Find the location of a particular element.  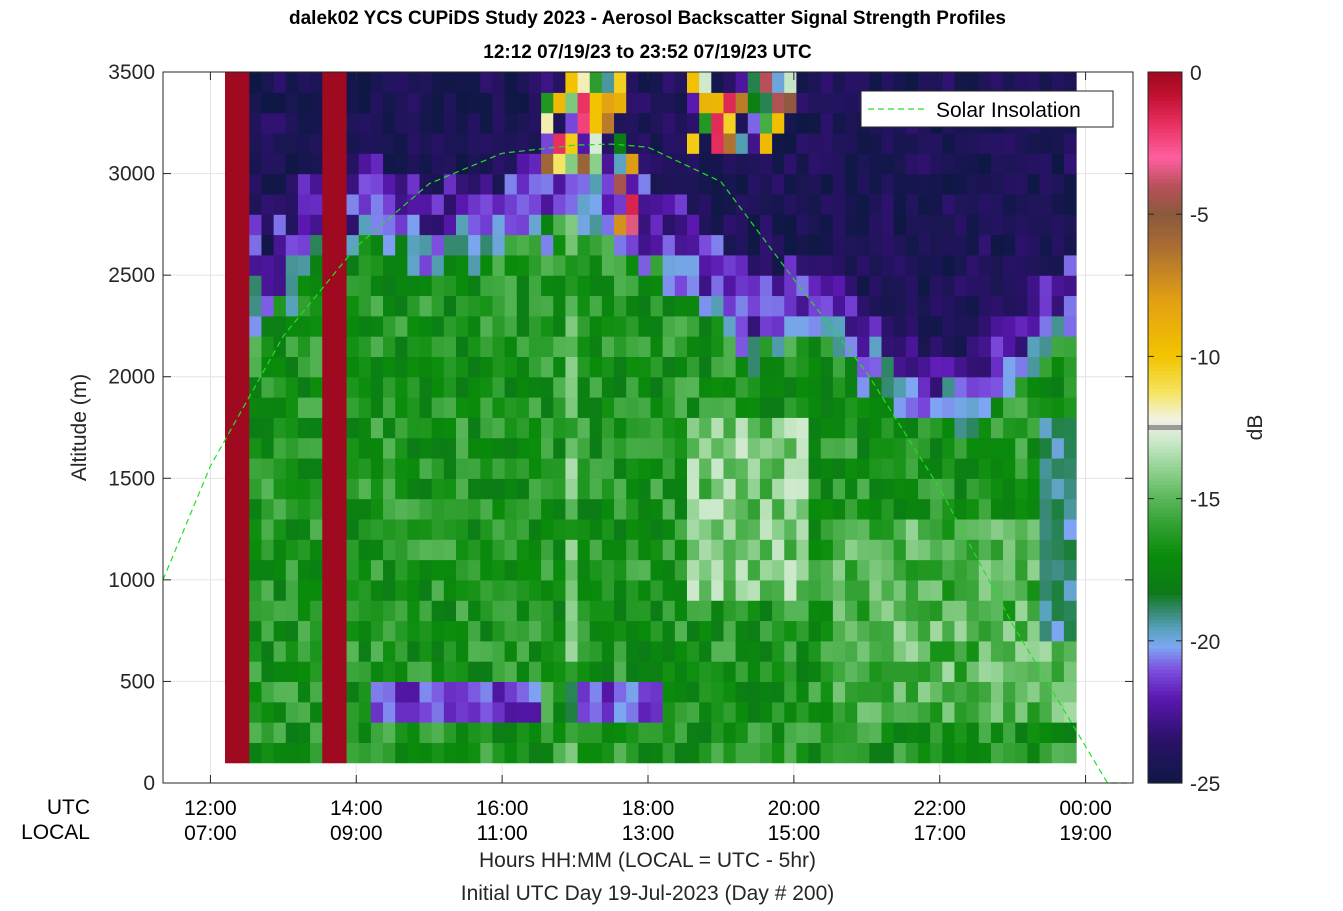

colorbar-segment is located at coordinates (1165, 315).